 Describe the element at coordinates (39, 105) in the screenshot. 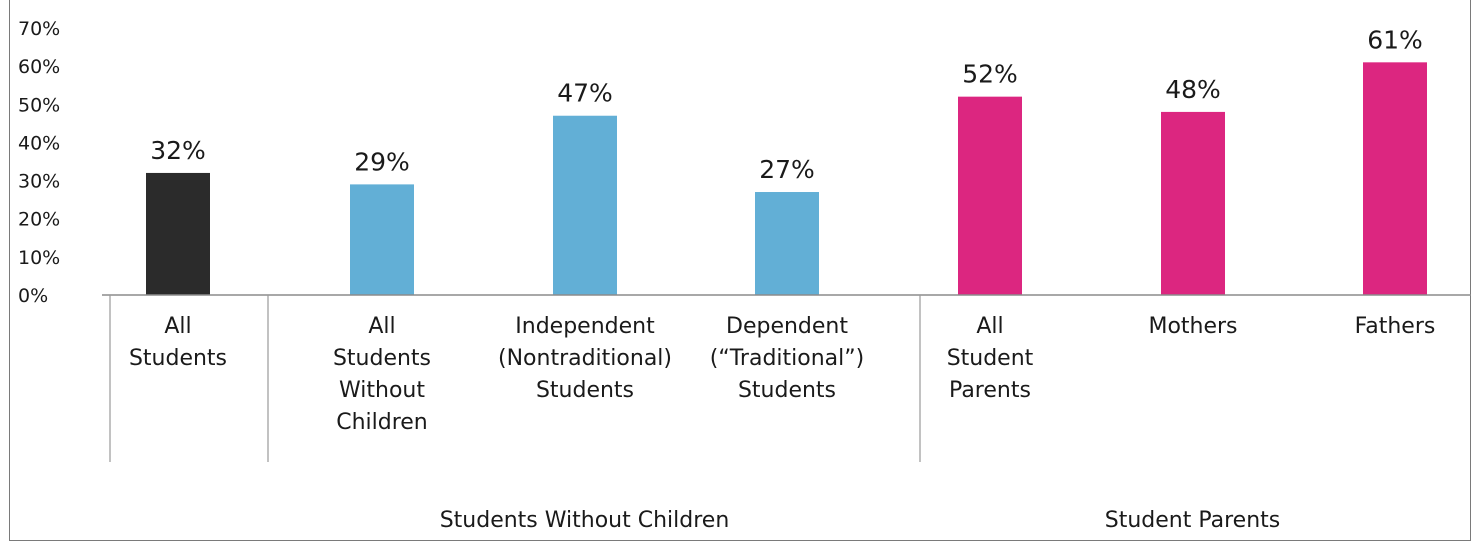

I see `y-tick-label: 50%` at that location.